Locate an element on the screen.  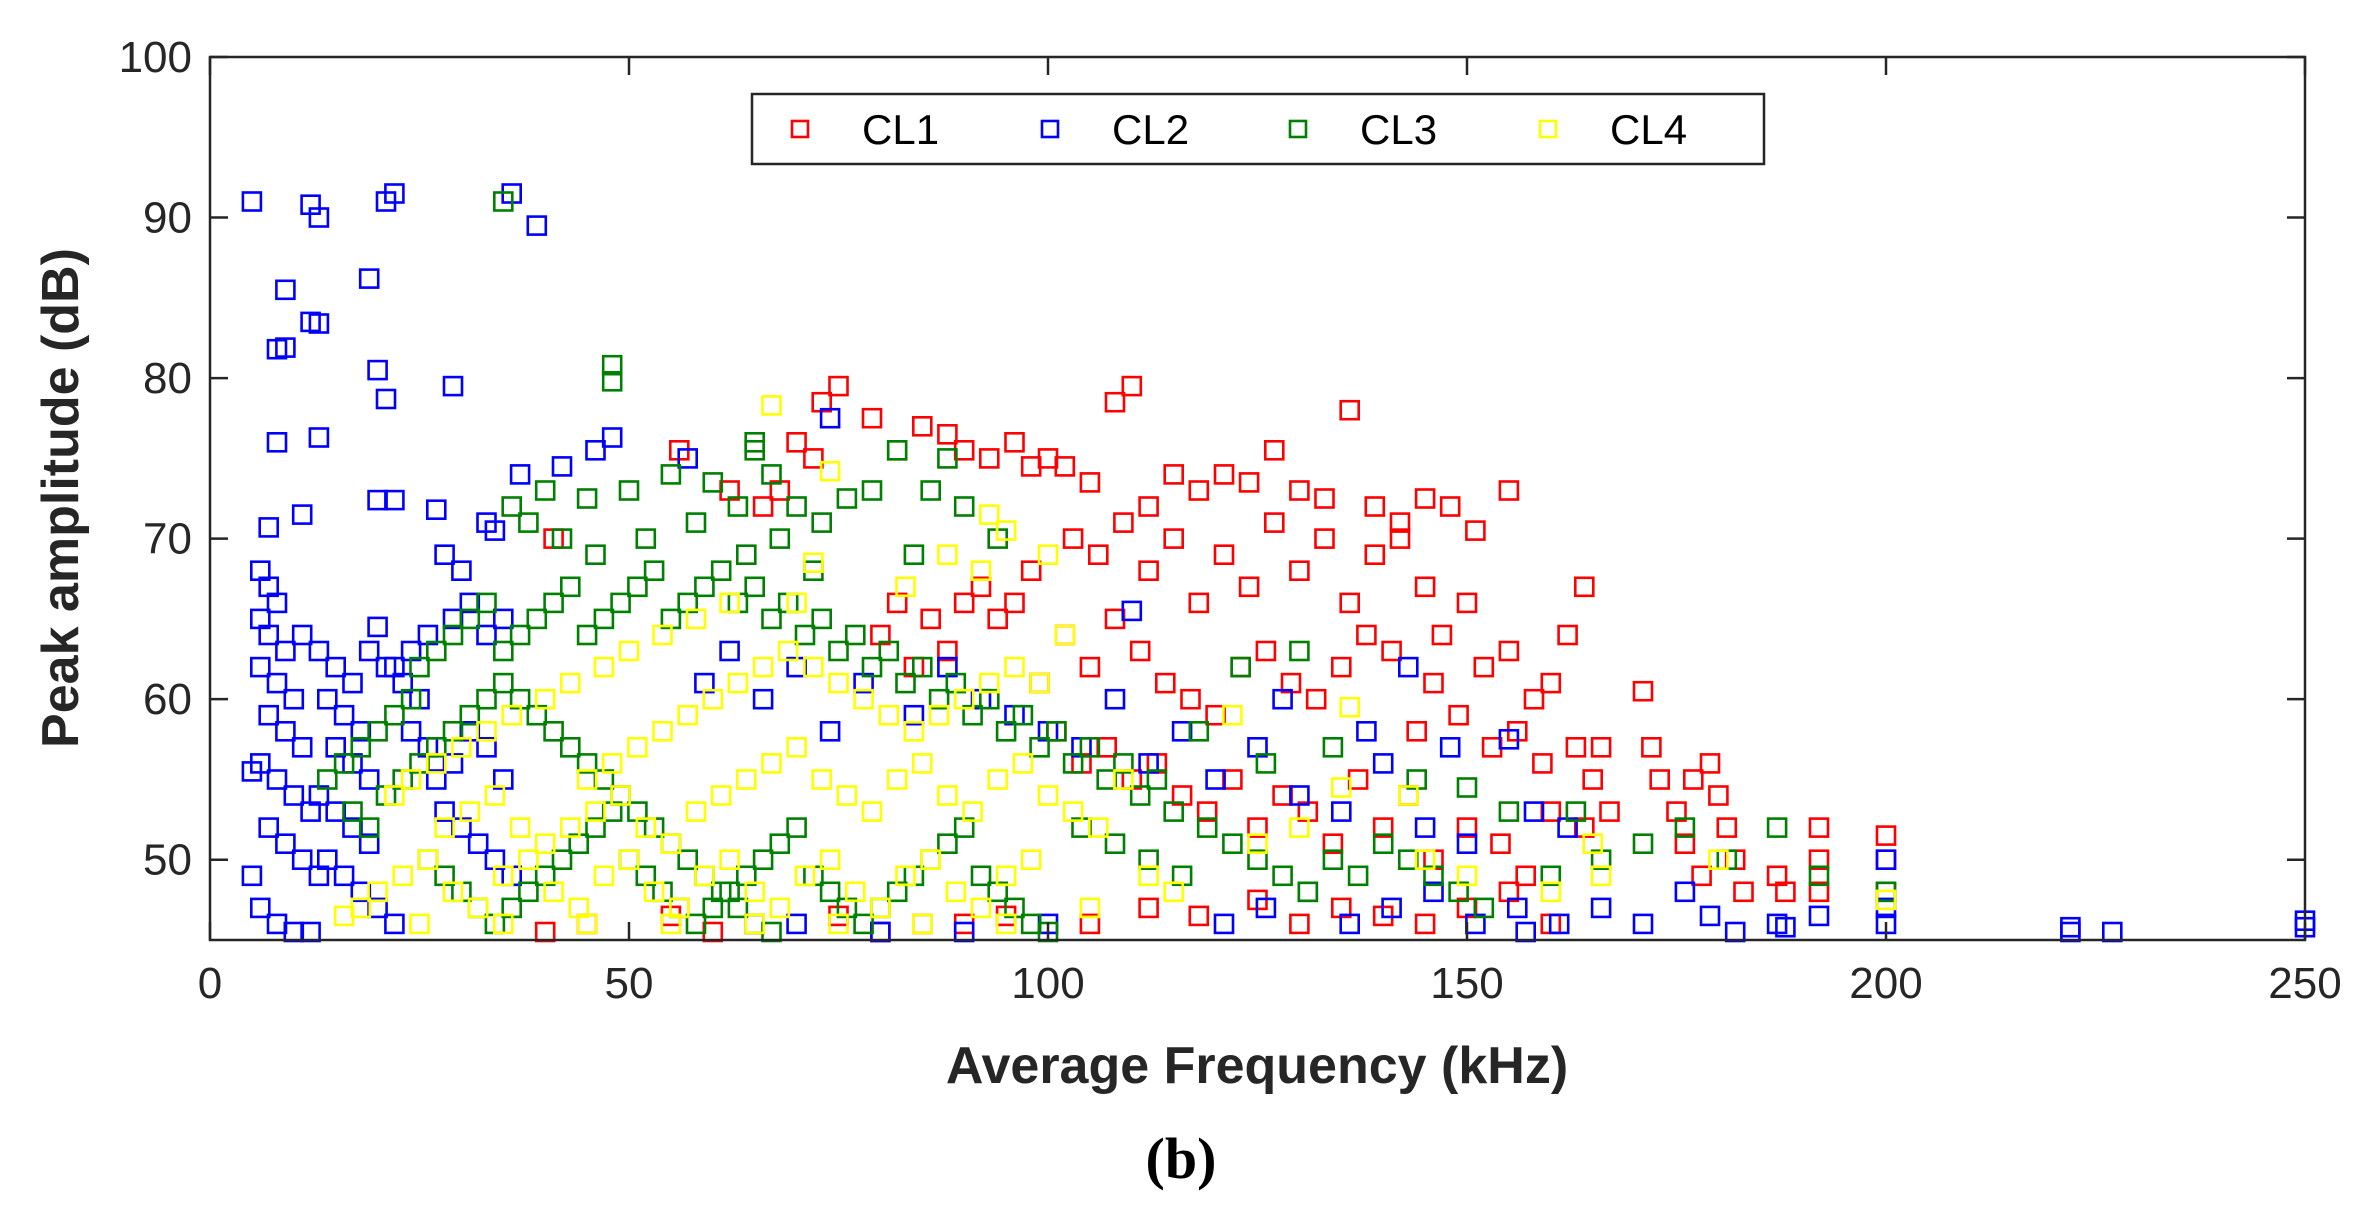
y-tick-label-100: 100 is located at coordinates (155, 57).